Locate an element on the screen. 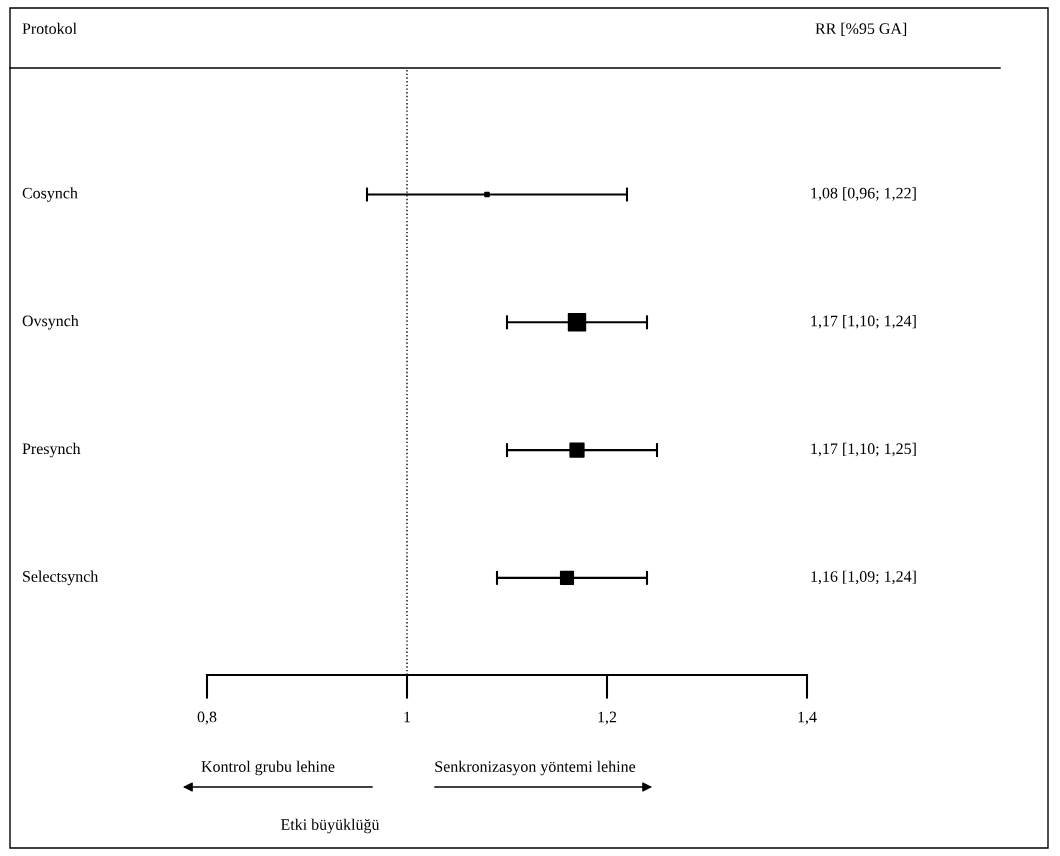  text: Etki büyüklüğü is located at coordinates (330, 826).